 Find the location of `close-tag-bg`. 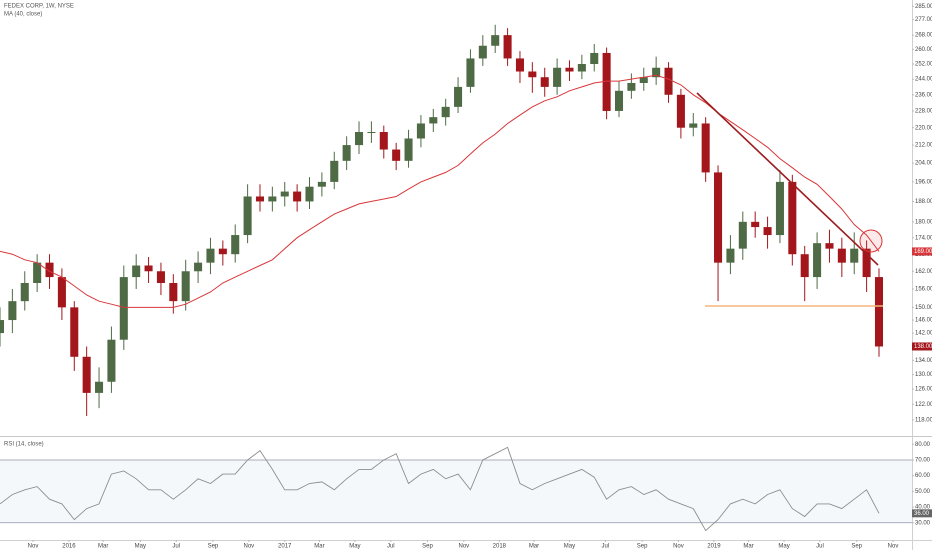

close-tag-bg is located at coordinates (922, 346).